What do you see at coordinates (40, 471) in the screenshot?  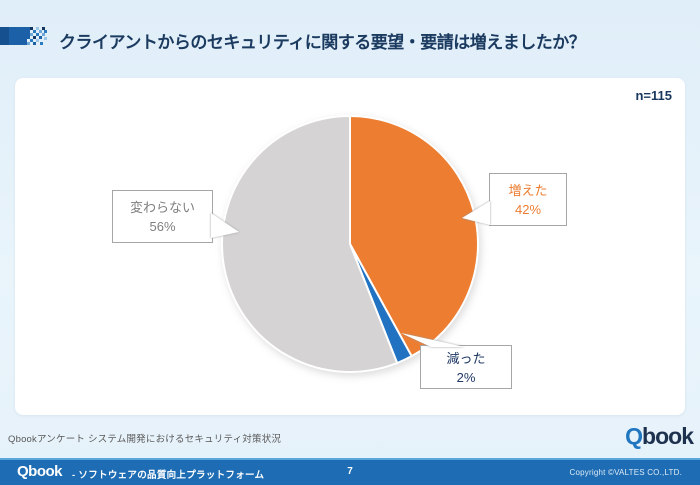 I see `bar-qbook-logo: Qbook` at bounding box center [40, 471].